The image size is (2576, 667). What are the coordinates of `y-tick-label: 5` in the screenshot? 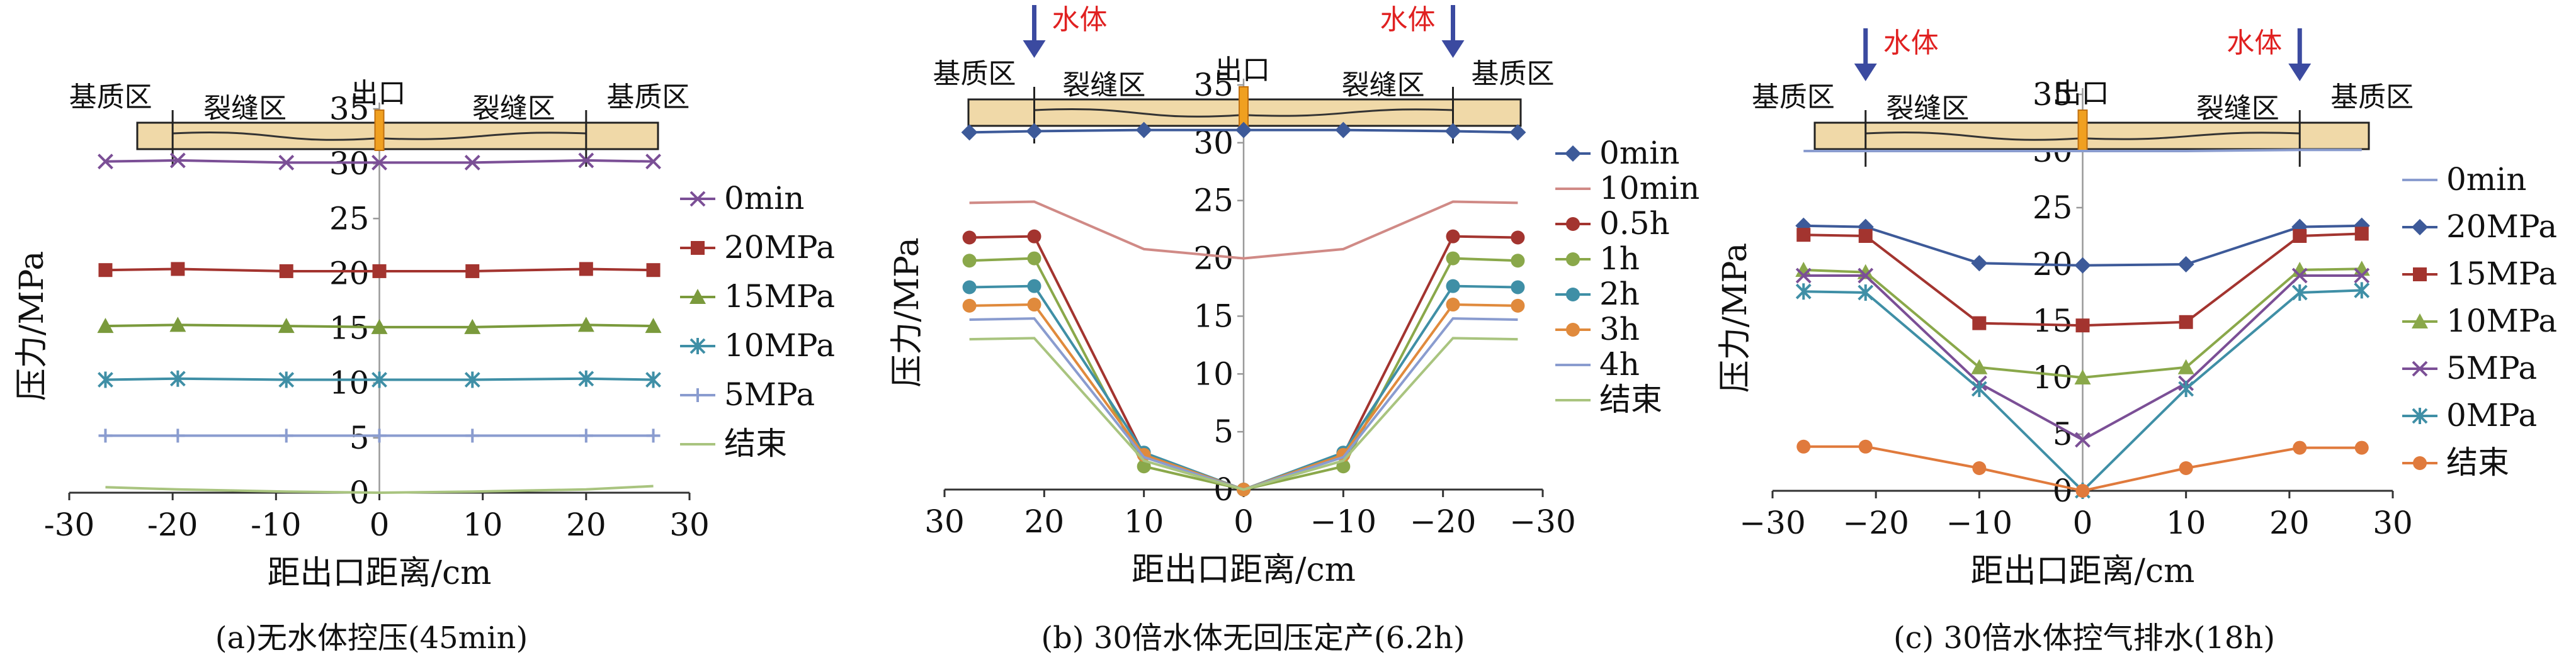 It's located at (1223, 432).